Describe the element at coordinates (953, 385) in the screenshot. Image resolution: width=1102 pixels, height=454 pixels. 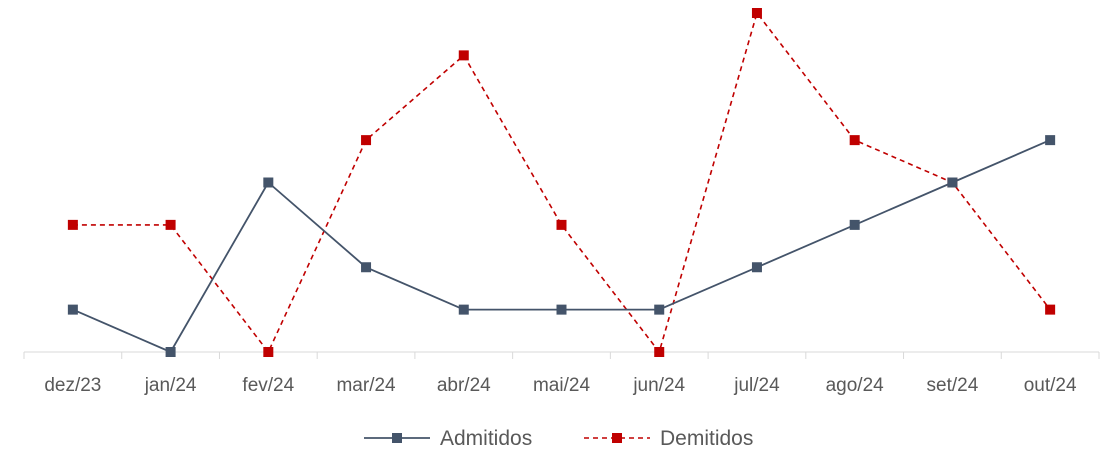
I see `x-tick-label: set/24` at that location.